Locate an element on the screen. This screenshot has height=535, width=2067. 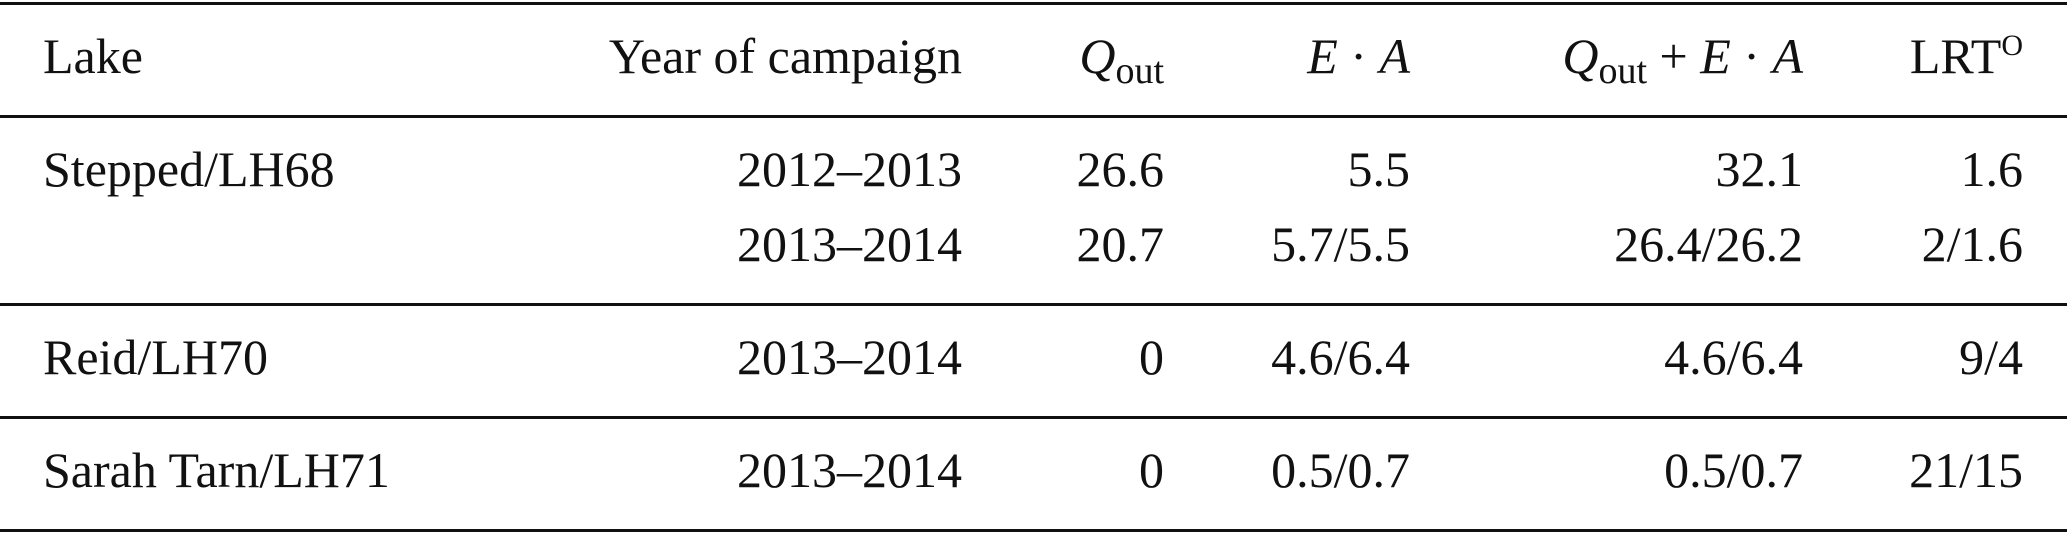
header-cell: Qout is located at coordinates (1121, 59).